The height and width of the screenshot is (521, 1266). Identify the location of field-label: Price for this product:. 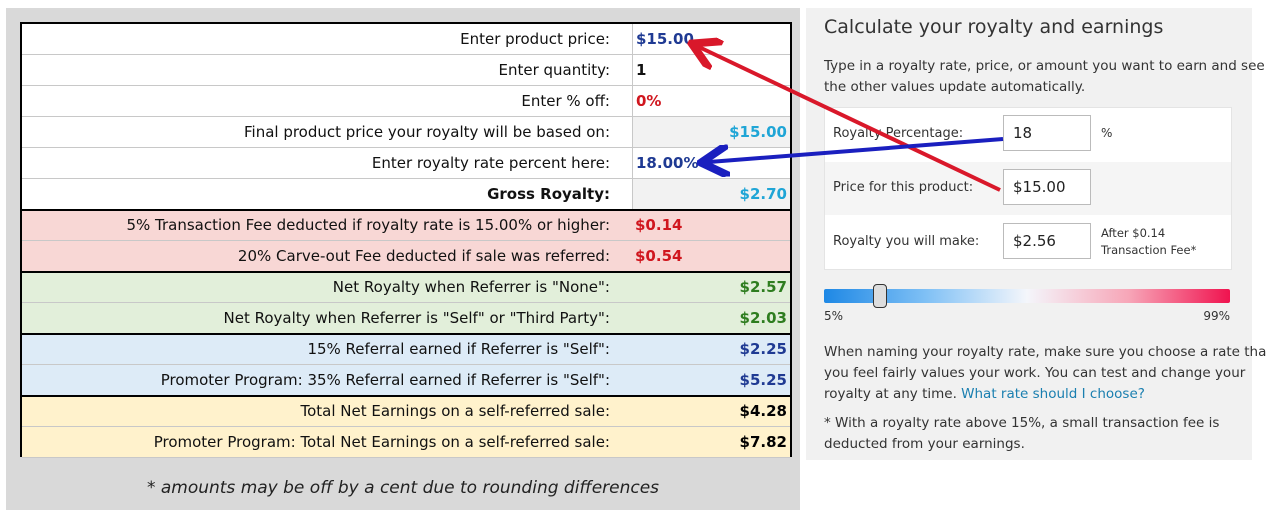
(903, 187).